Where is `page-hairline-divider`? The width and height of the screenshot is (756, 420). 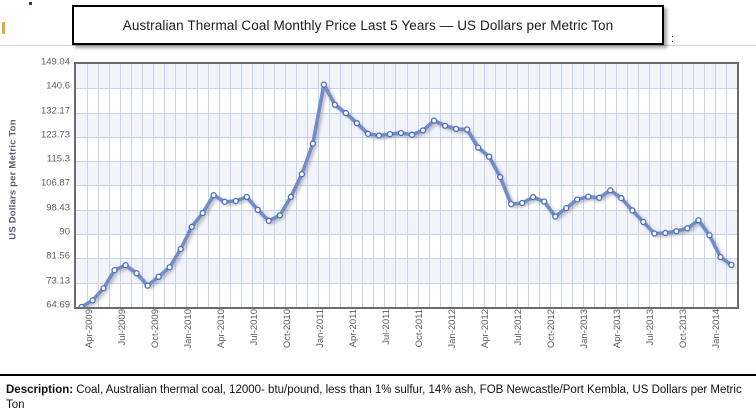
page-hairline-divider is located at coordinates (378, 45).